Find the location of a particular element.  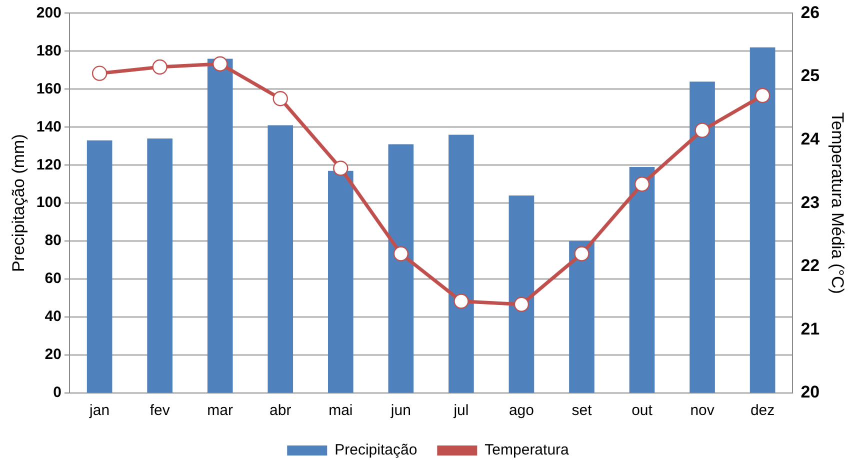

y2-tick-label: 25 is located at coordinates (810, 76).